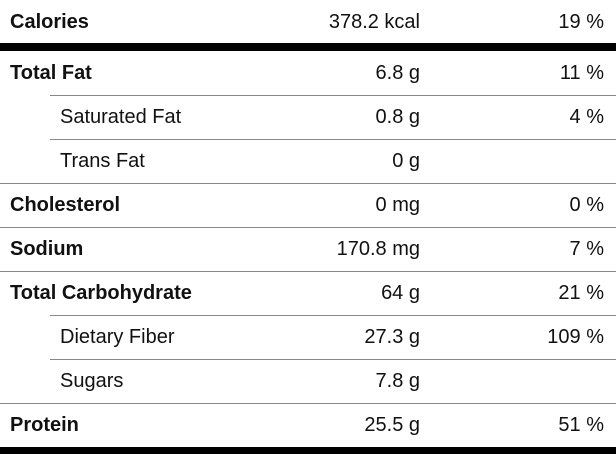  Describe the element at coordinates (44, 425) in the screenshot. I see `nutrient-name: Protein` at that location.